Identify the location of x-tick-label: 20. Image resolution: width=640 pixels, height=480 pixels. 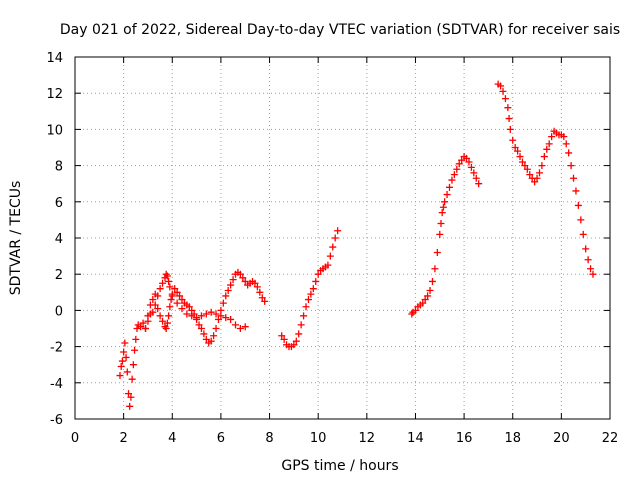
(561, 438).